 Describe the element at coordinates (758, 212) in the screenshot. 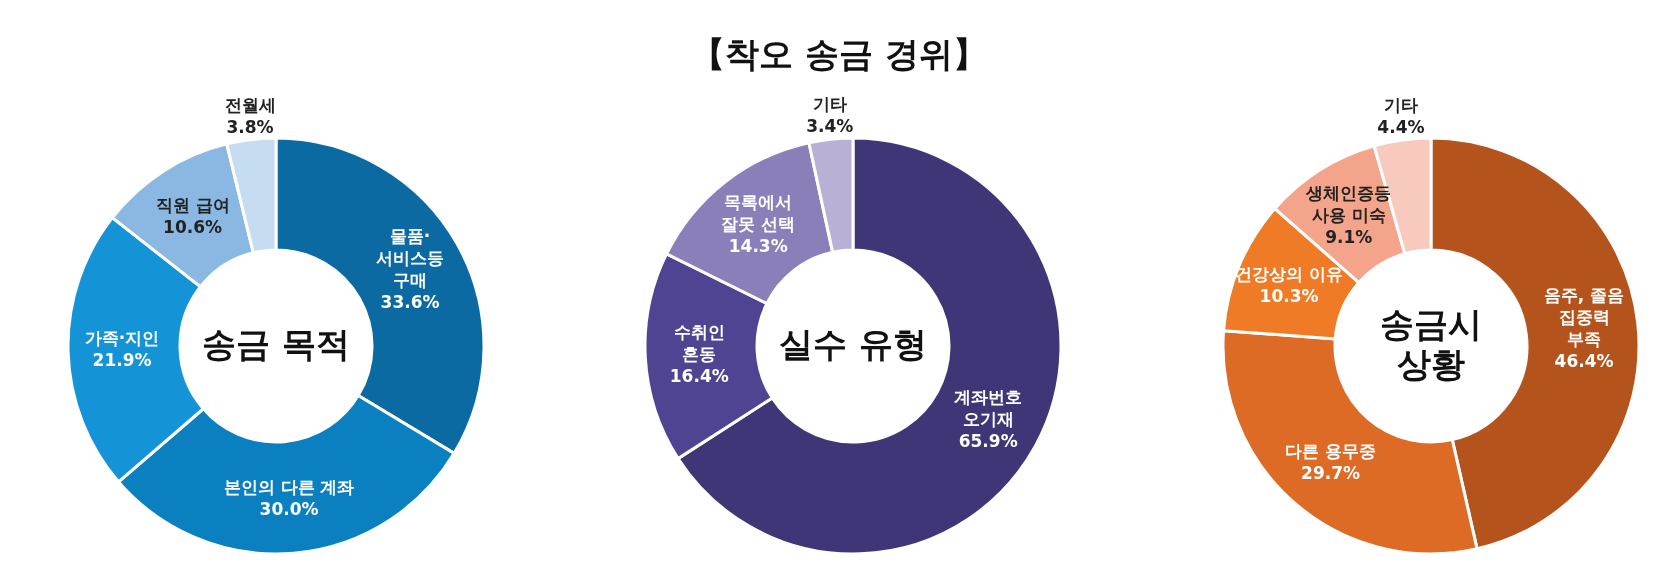

I see `slice-label: 목록에서 잘못 선택` at that location.